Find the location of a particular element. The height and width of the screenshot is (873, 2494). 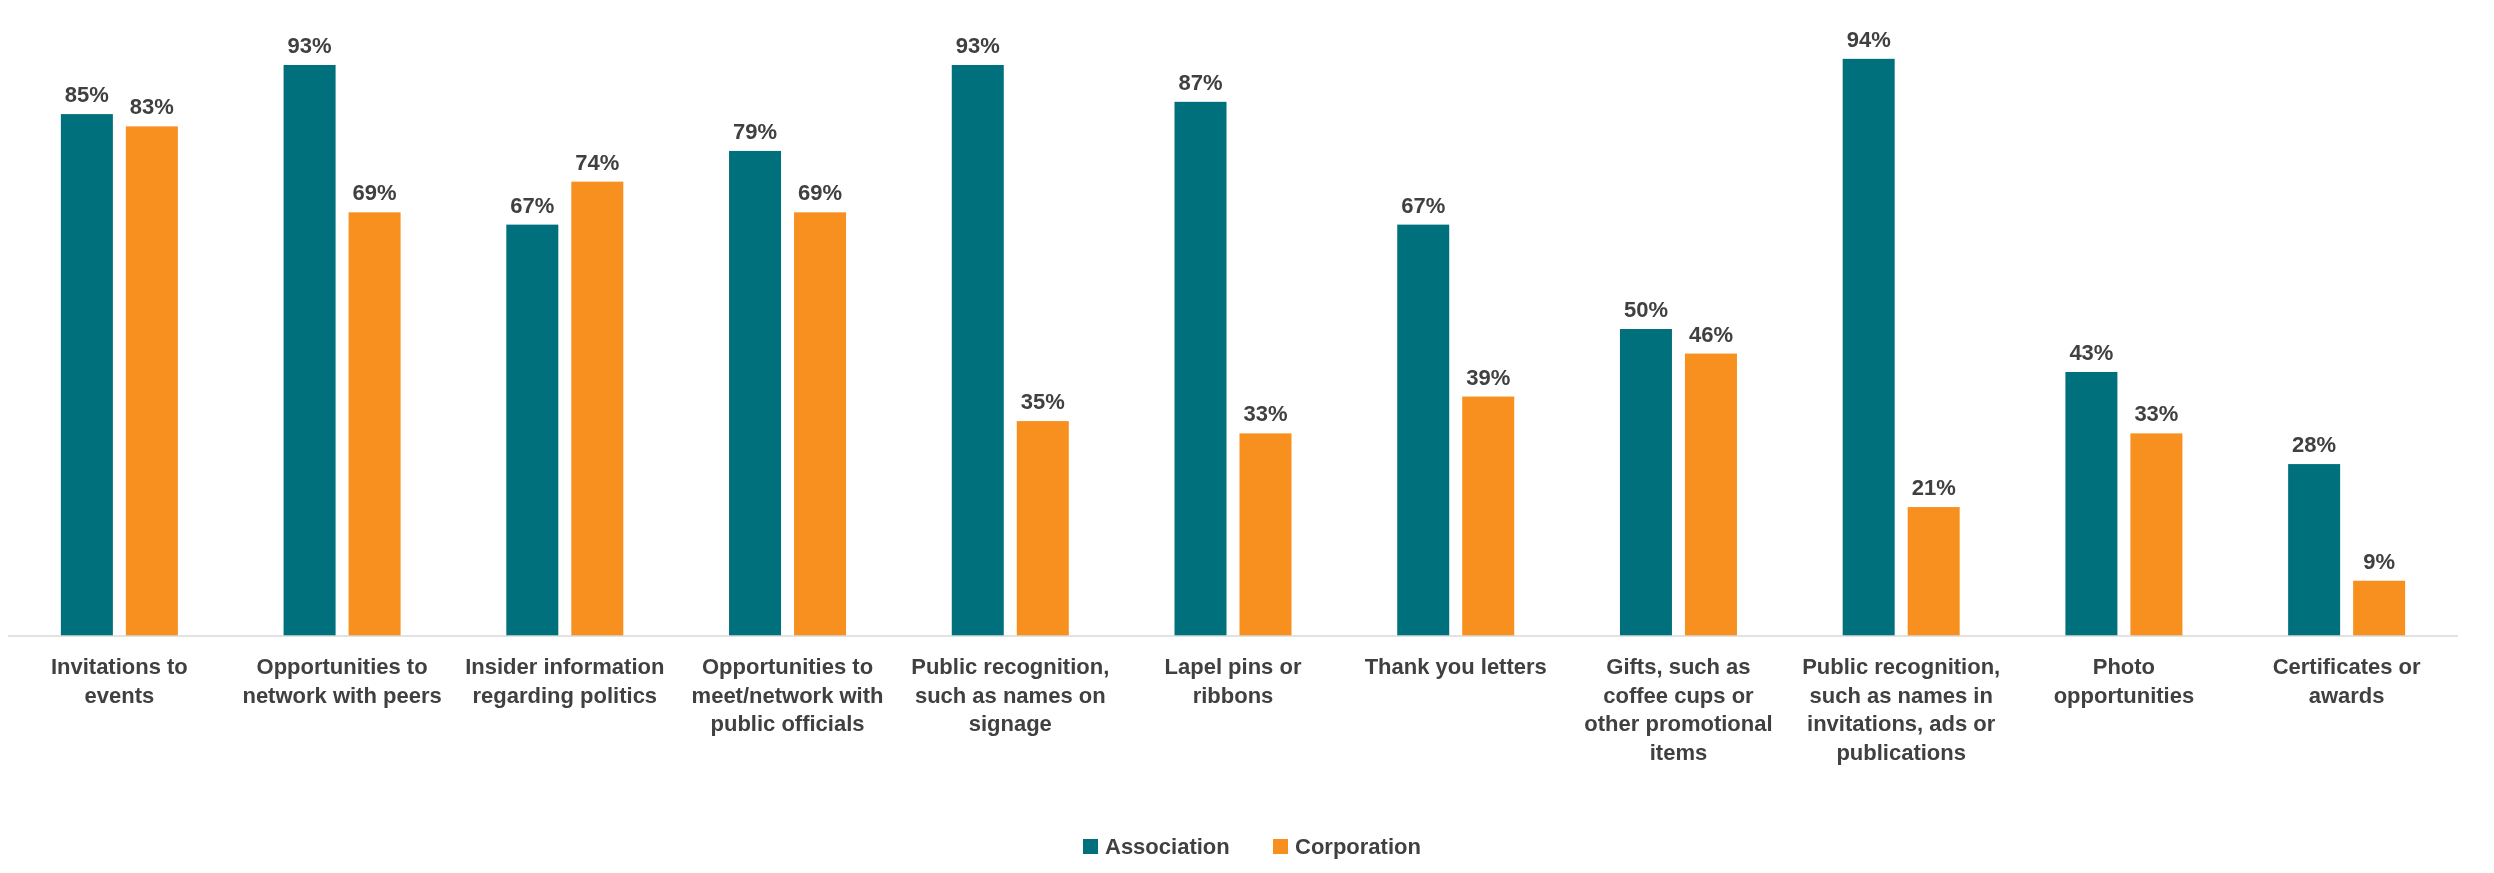

x-tick-label: Insider information regarding politics is located at coordinates (565, 681).